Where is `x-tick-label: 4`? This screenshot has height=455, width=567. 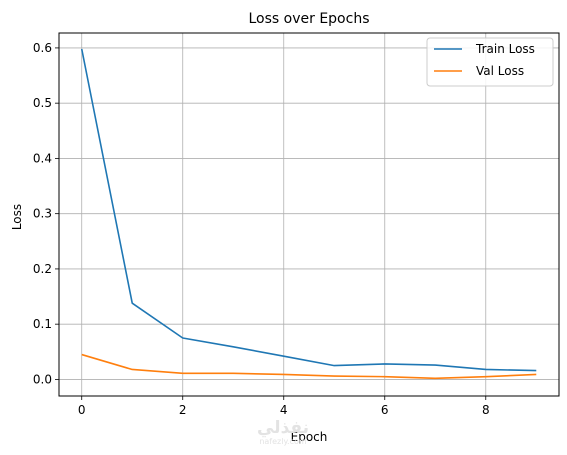 x-tick-label: 4 is located at coordinates (284, 410).